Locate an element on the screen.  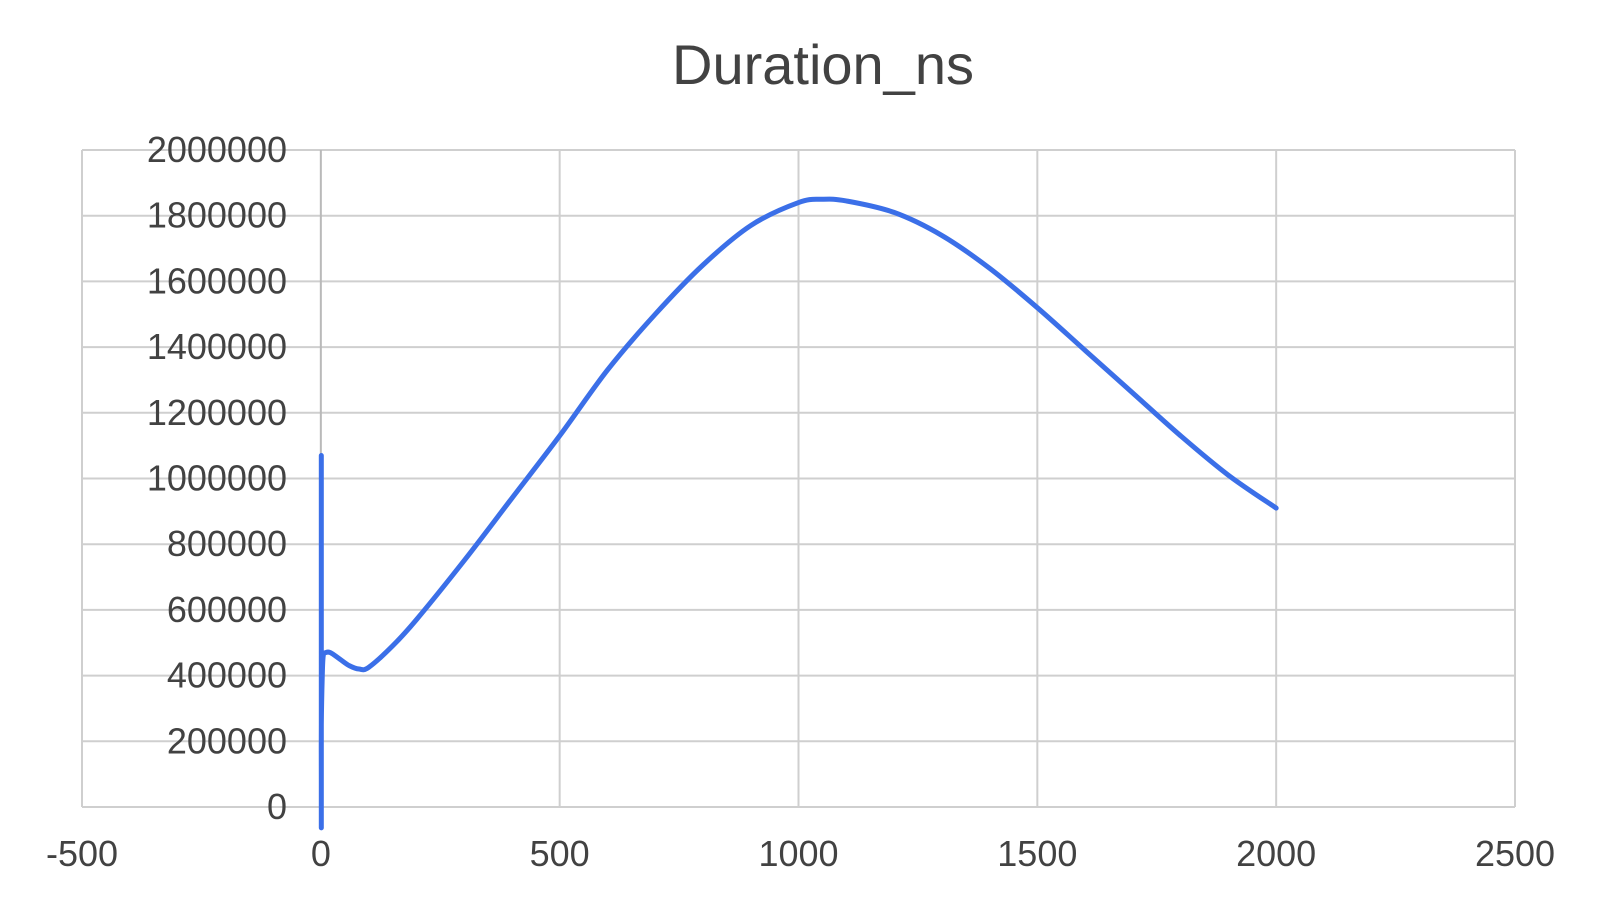
y-tick-label: 2000000 is located at coordinates (217, 149).